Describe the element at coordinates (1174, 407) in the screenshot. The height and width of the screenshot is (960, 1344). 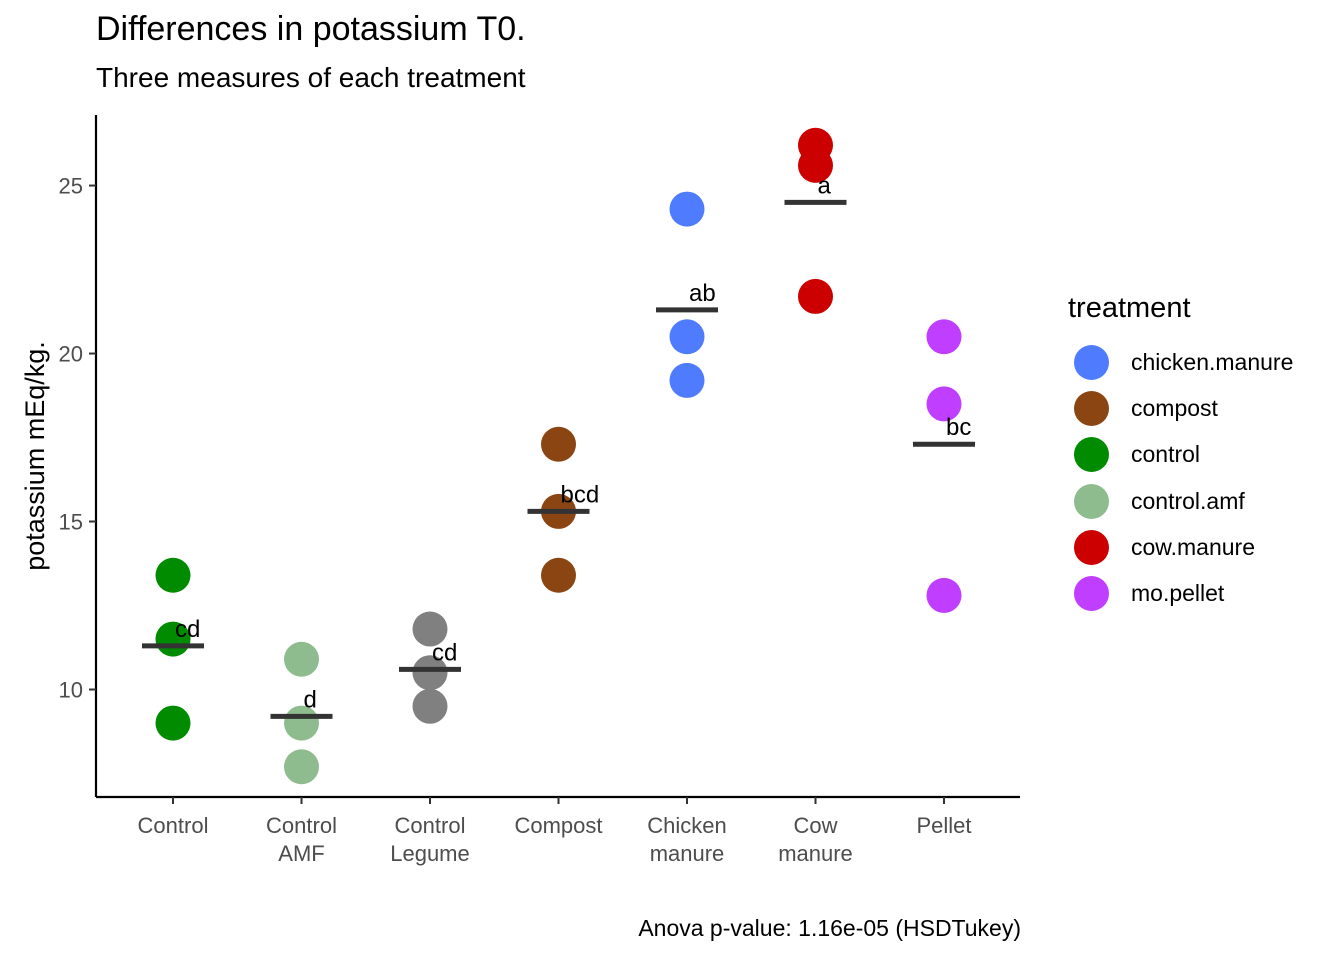
I see `legend-label: compost` at that location.